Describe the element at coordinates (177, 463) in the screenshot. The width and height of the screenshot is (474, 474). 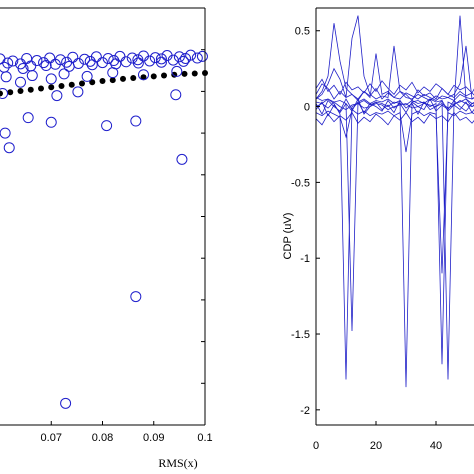
I see `left-x-axis-label: RMS(x)` at that location.